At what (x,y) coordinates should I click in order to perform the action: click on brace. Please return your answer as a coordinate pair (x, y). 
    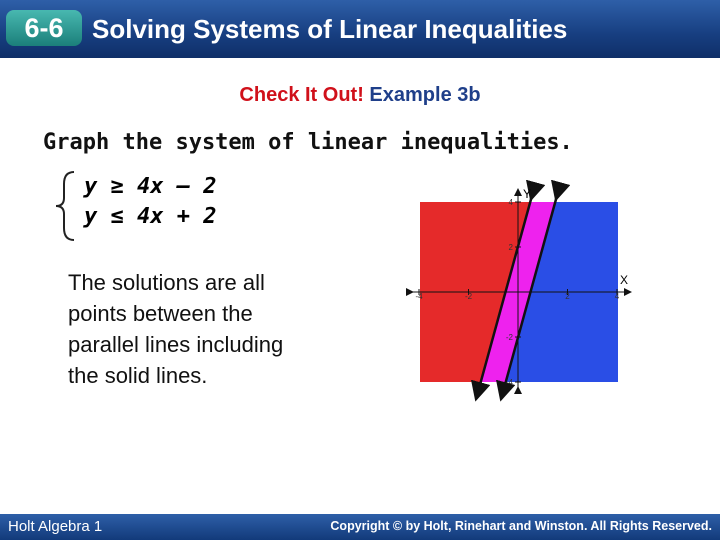
    Looking at the image, I should click on (65, 206).